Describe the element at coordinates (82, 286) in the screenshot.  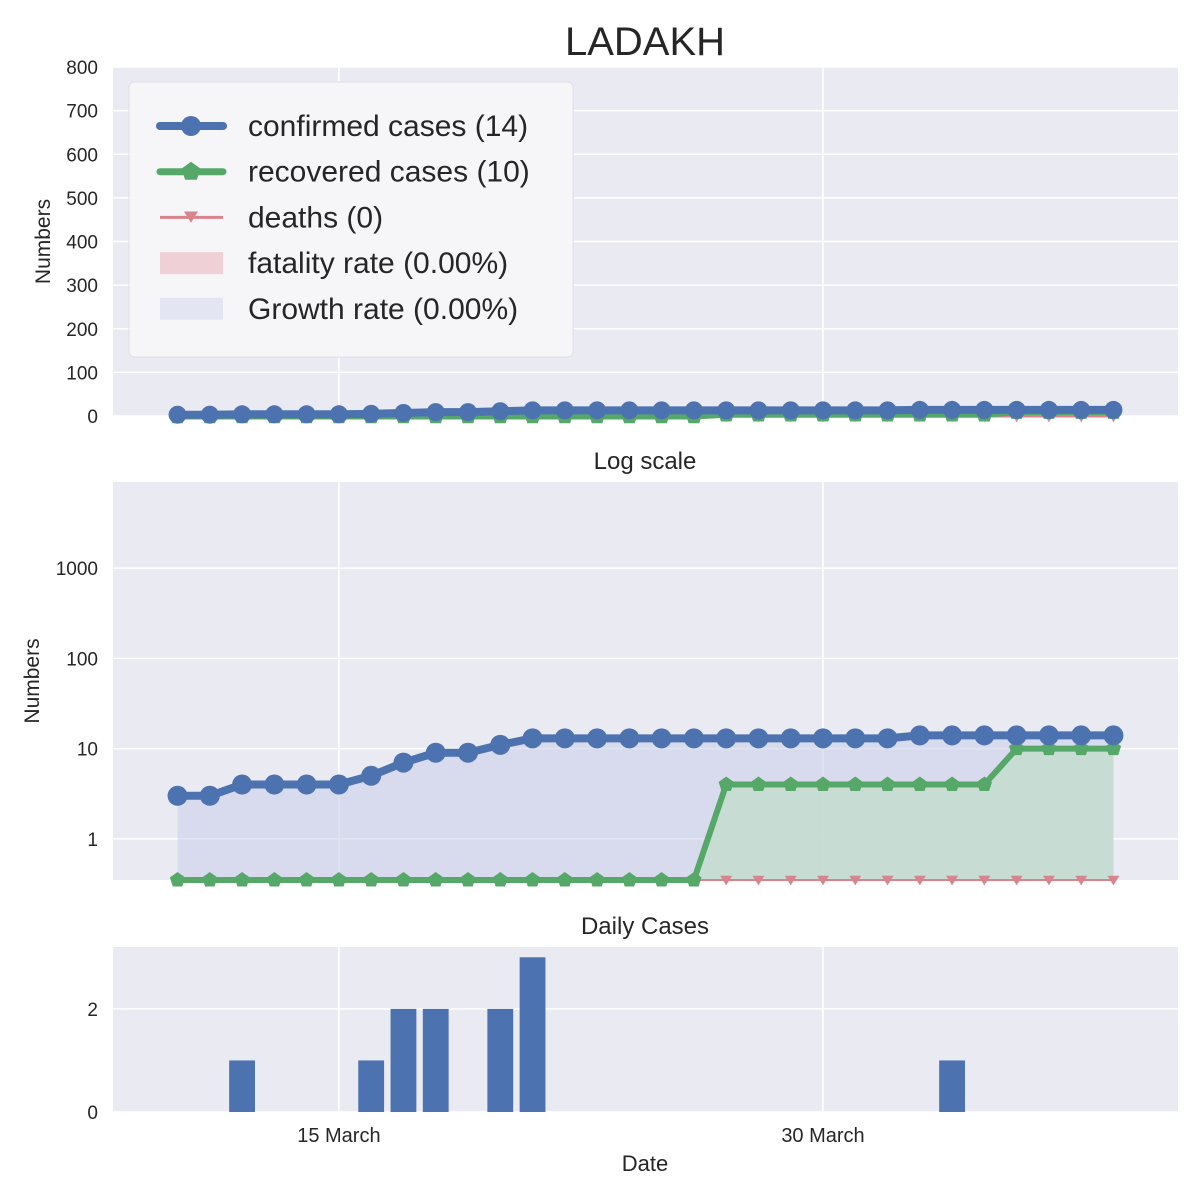
I see `linear-ytick-label: 300` at that location.